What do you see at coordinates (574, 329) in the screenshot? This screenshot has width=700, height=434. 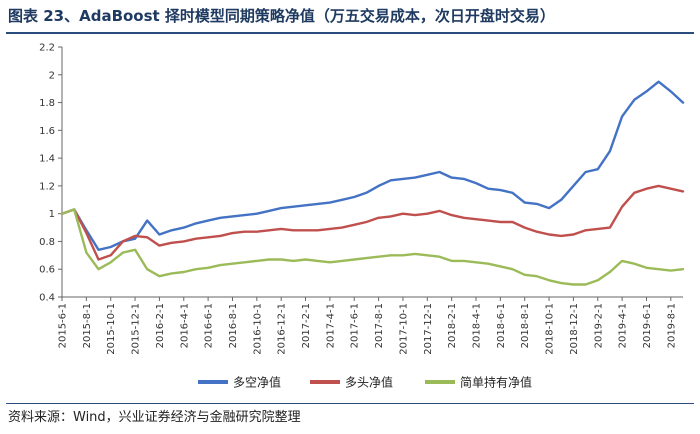 I see `x-tick-label: 2018-12-1` at bounding box center [574, 329].